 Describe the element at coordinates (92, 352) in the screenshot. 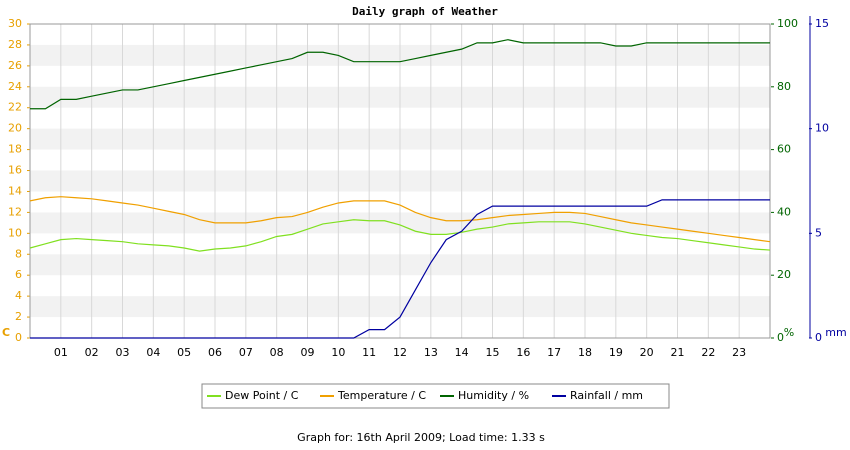

I see `x-tick-label: 02` at that location.